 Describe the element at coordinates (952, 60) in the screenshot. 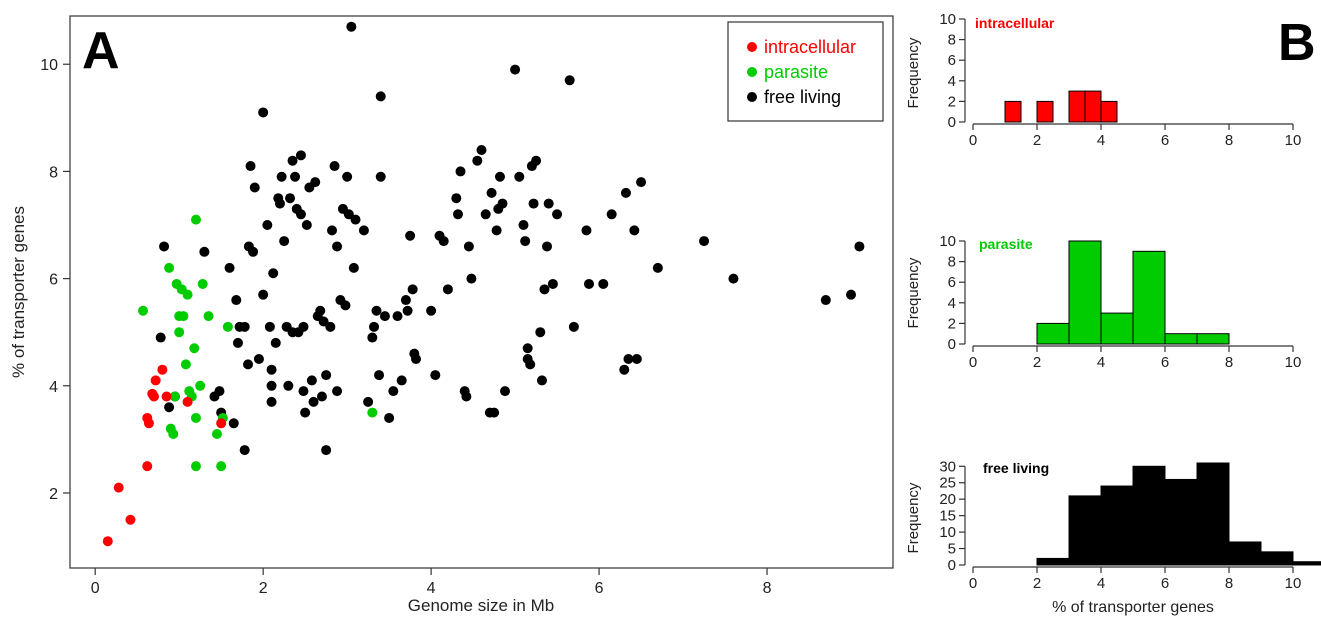

I see `histogram-y-tick-label: 6` at that location.